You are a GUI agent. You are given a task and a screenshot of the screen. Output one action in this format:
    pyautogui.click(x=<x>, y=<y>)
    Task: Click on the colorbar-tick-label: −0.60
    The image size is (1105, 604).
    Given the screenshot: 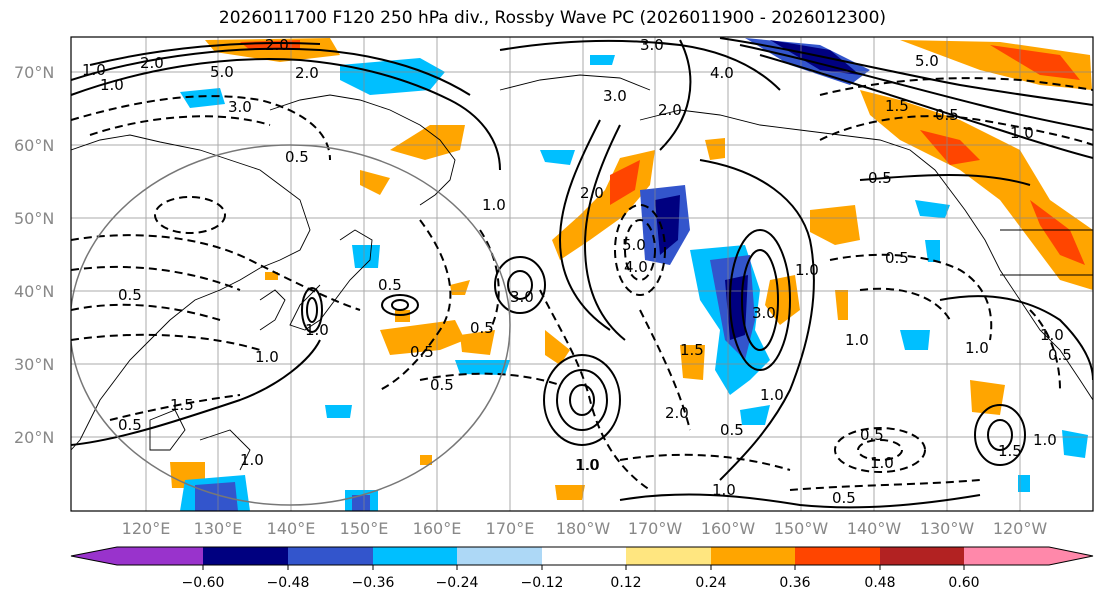 What is the action you would take?
    pyautogui.click(x=203, y=583)
    